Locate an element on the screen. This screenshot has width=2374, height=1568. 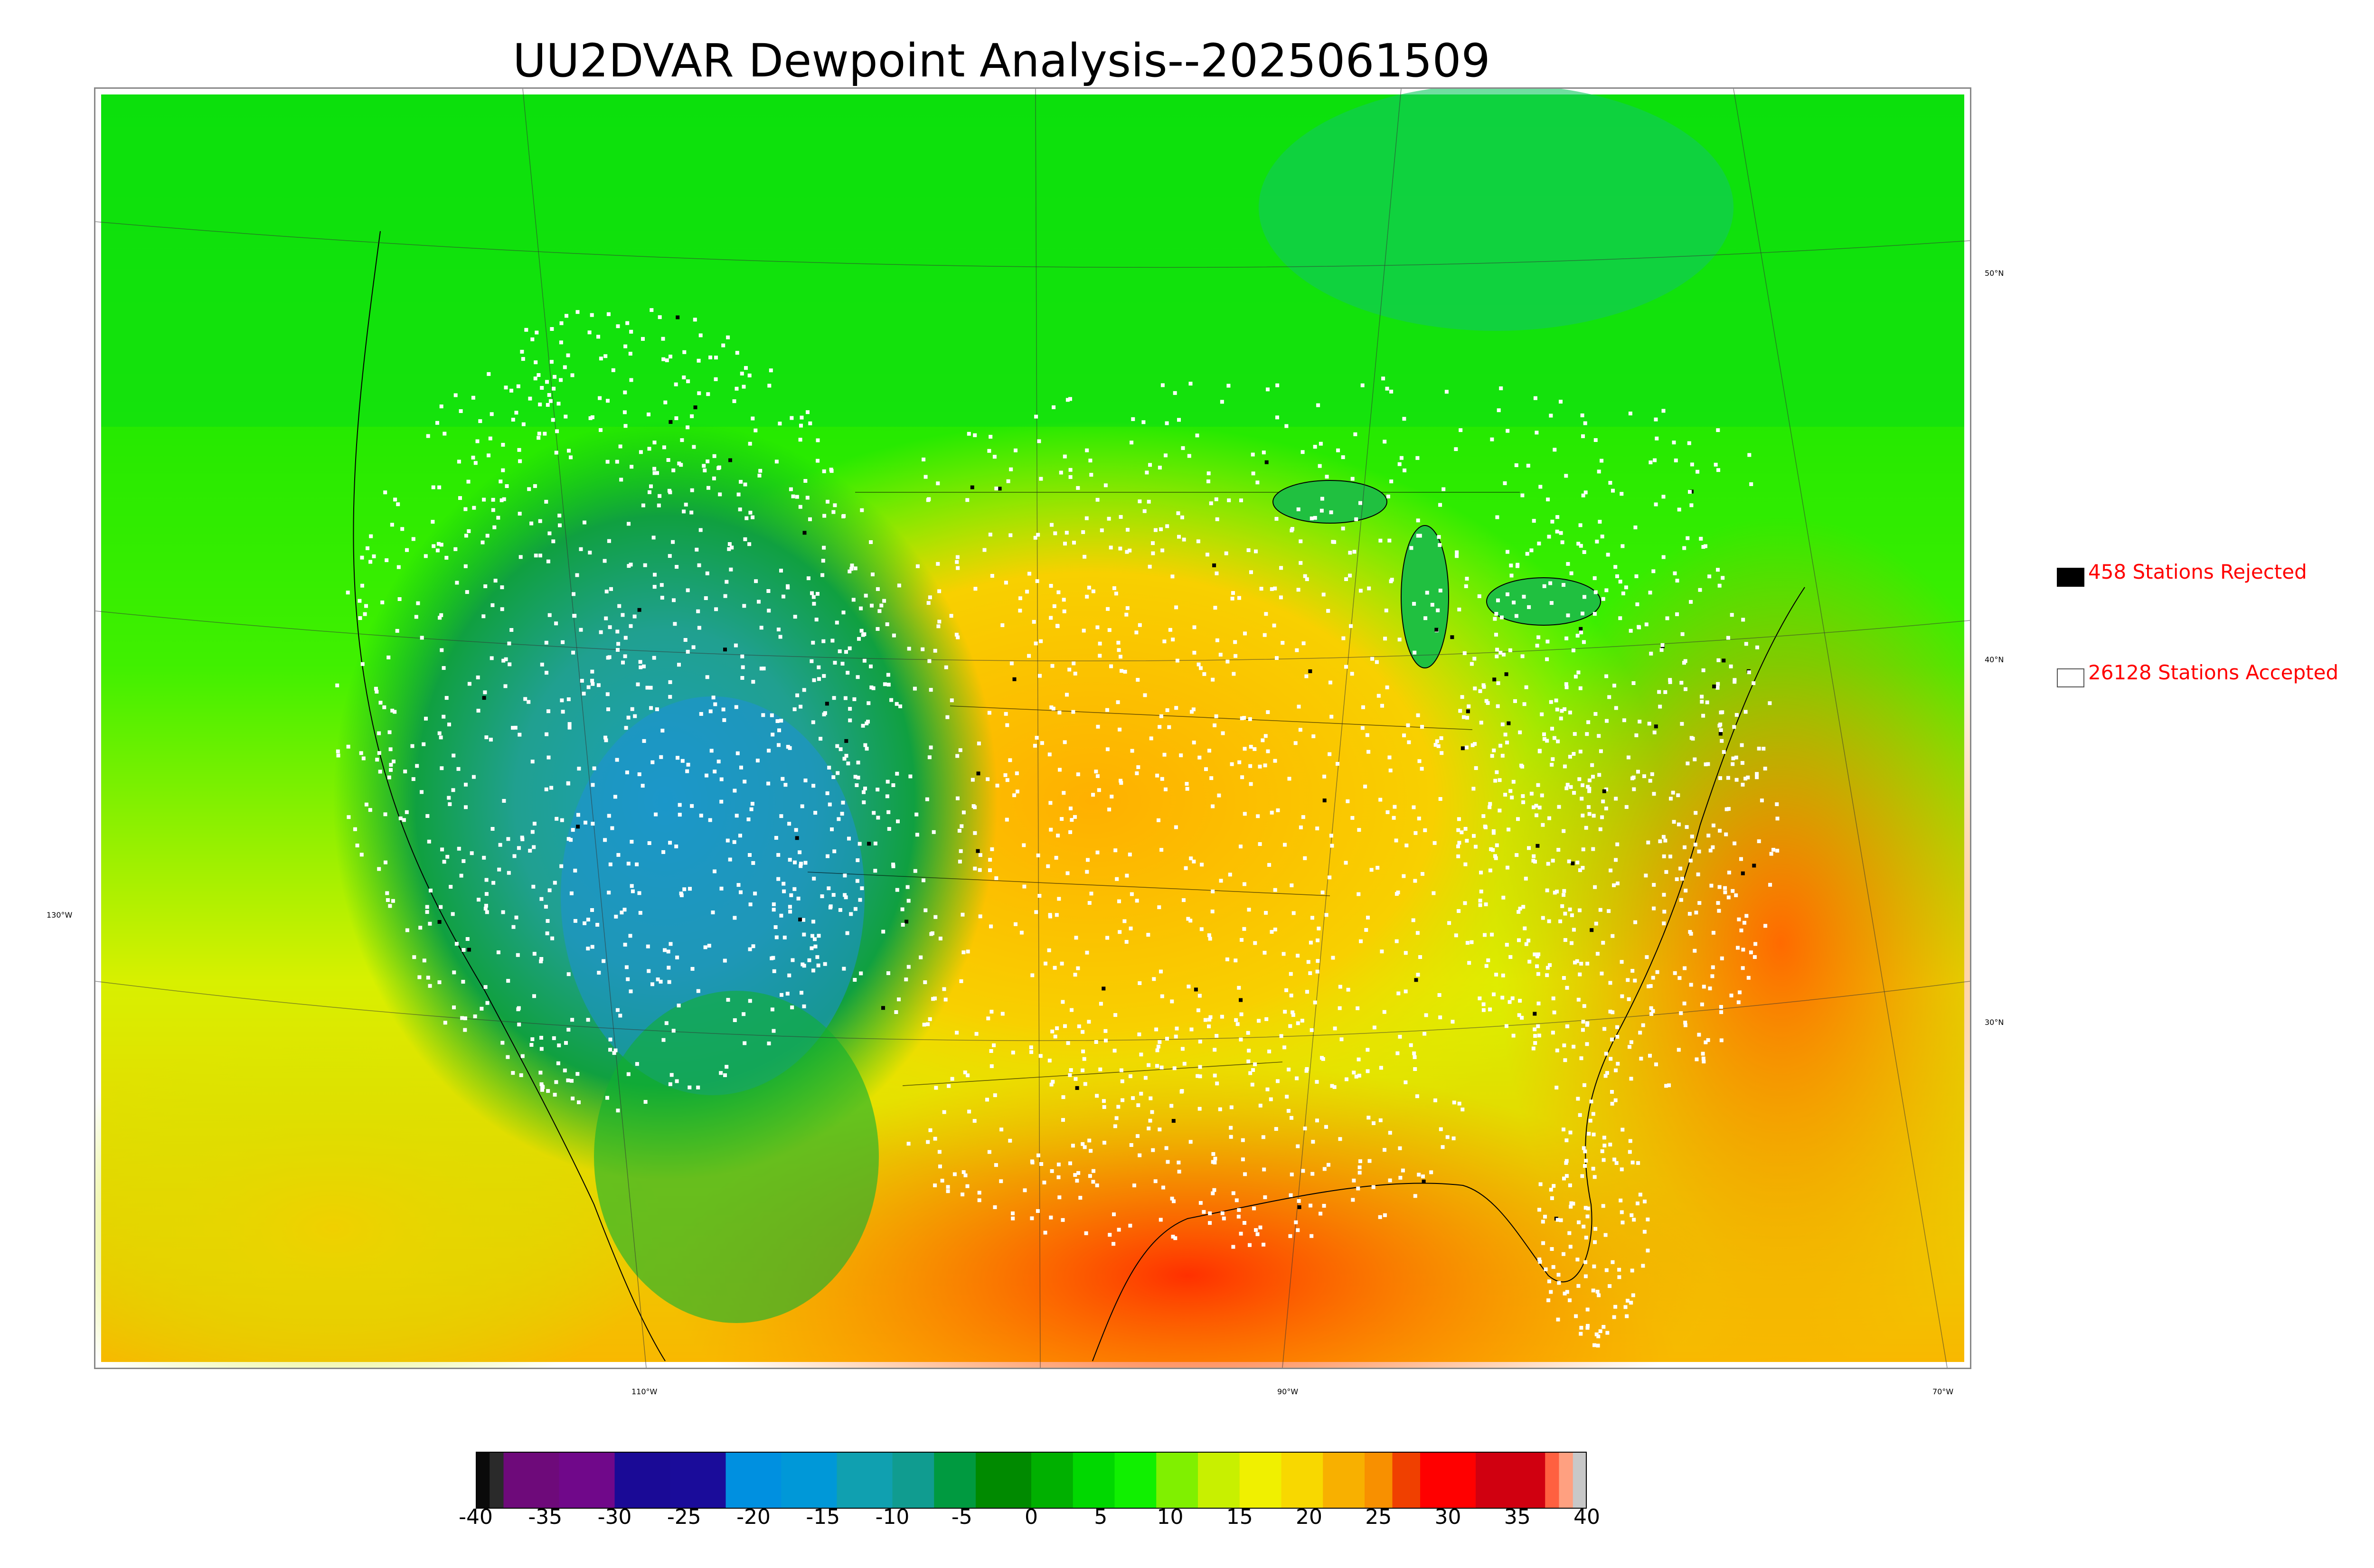
rejected-station-marker is located at coordinates (1436, 630).